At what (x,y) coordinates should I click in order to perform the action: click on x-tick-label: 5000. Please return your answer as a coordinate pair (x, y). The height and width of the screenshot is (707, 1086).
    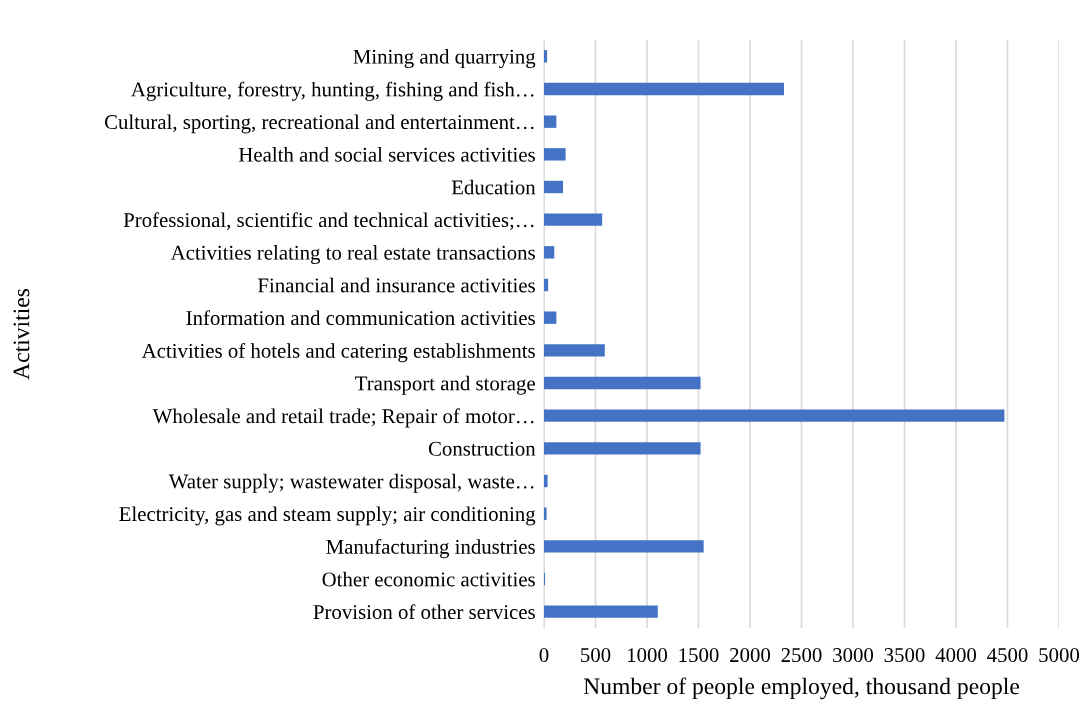
    Looking at the image, I should click on (1059, 655).